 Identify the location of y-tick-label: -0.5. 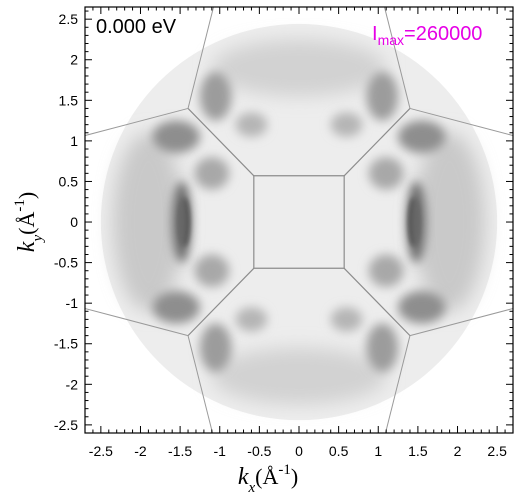
(66, 263).